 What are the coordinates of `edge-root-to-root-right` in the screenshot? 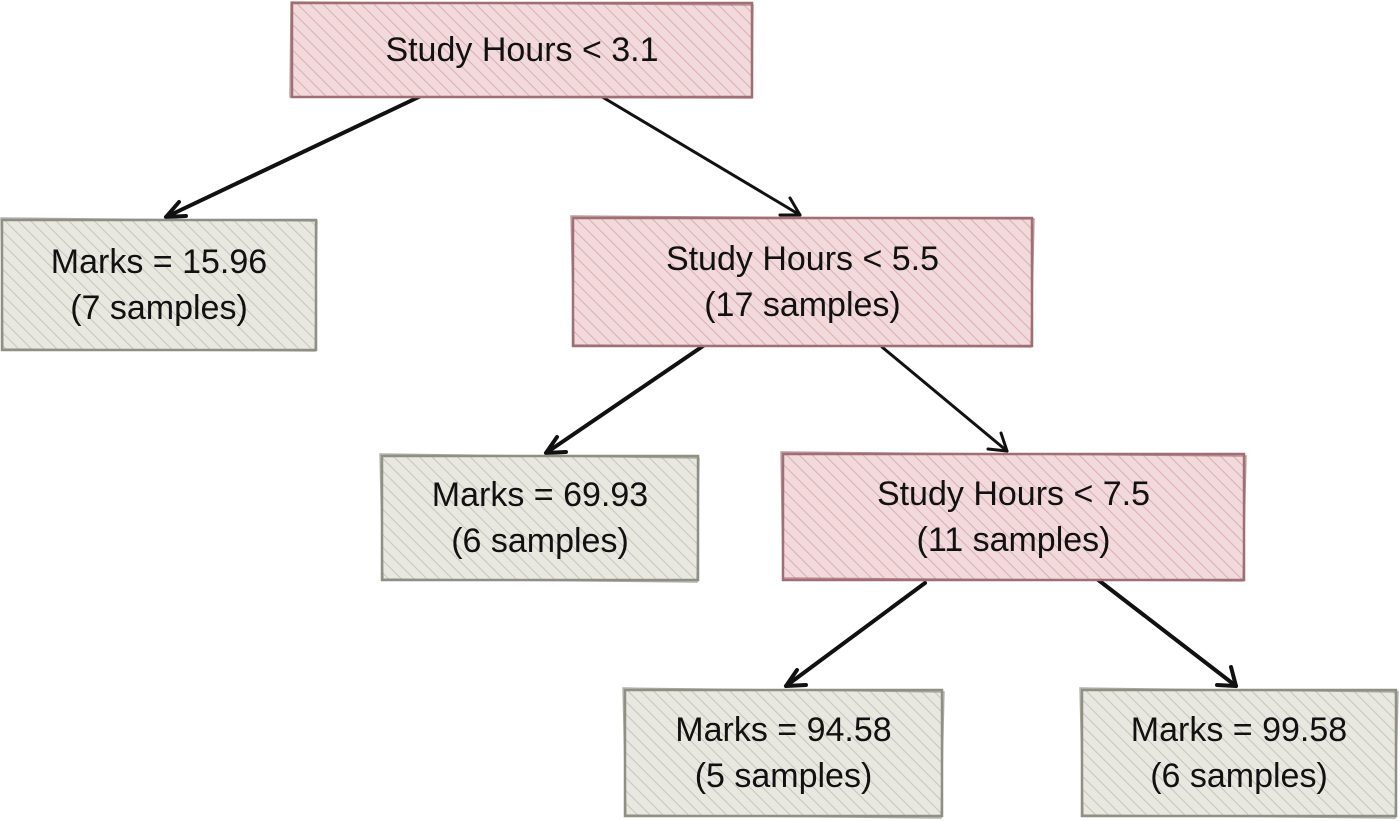 It's located at (699, 155).